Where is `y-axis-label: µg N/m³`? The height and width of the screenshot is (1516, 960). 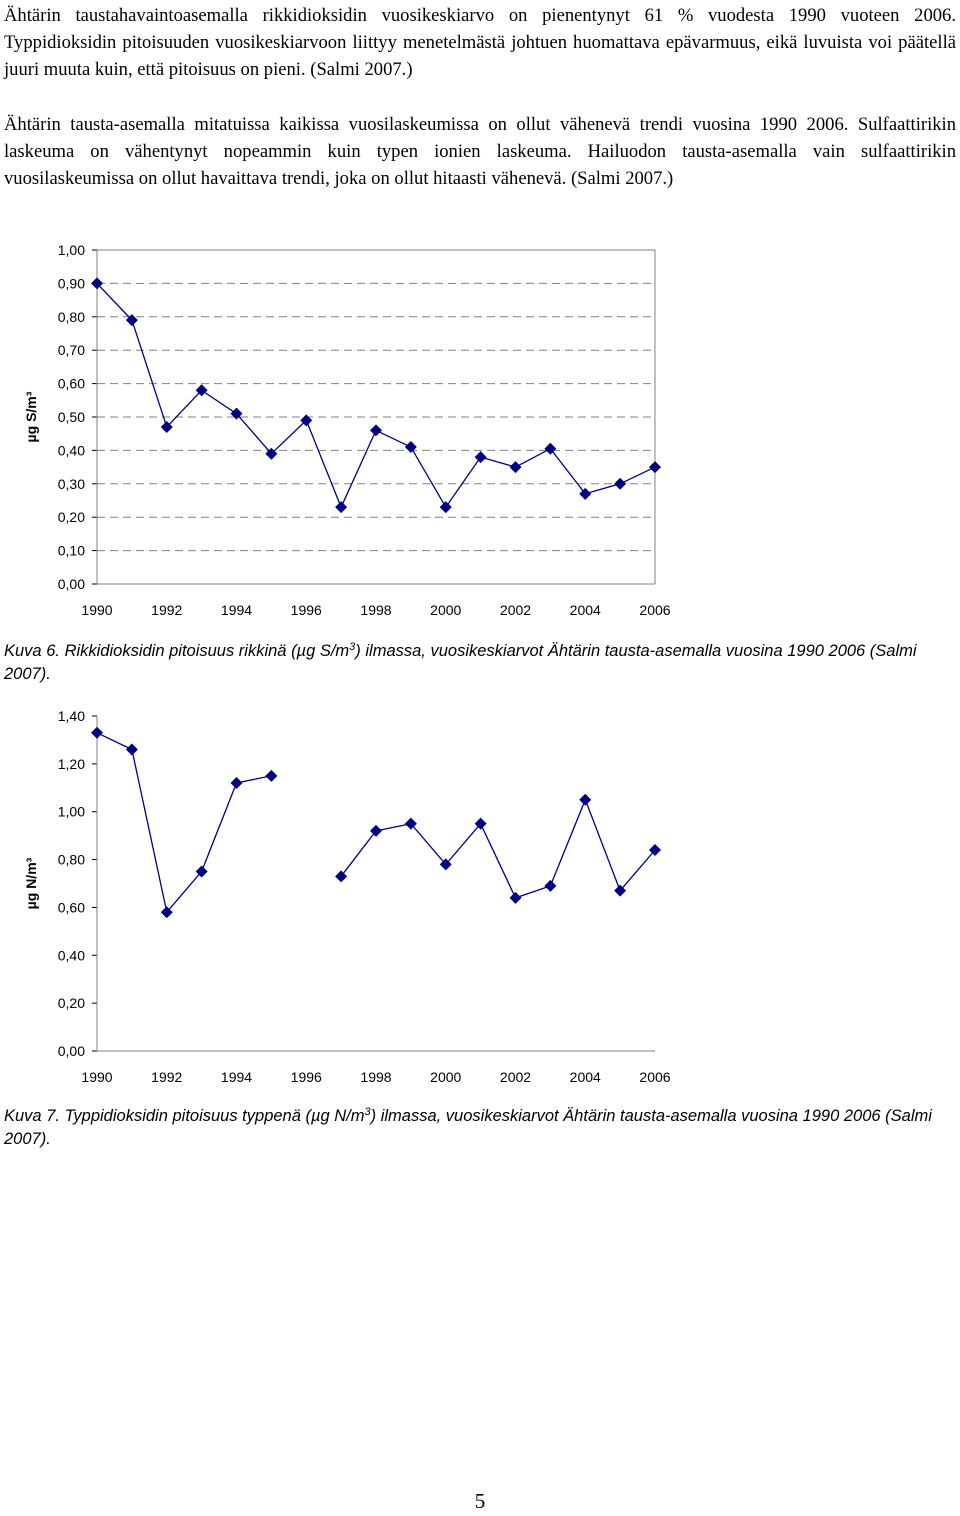
y-axis-label: µg N/m³ is located at coordinates (31, 883).